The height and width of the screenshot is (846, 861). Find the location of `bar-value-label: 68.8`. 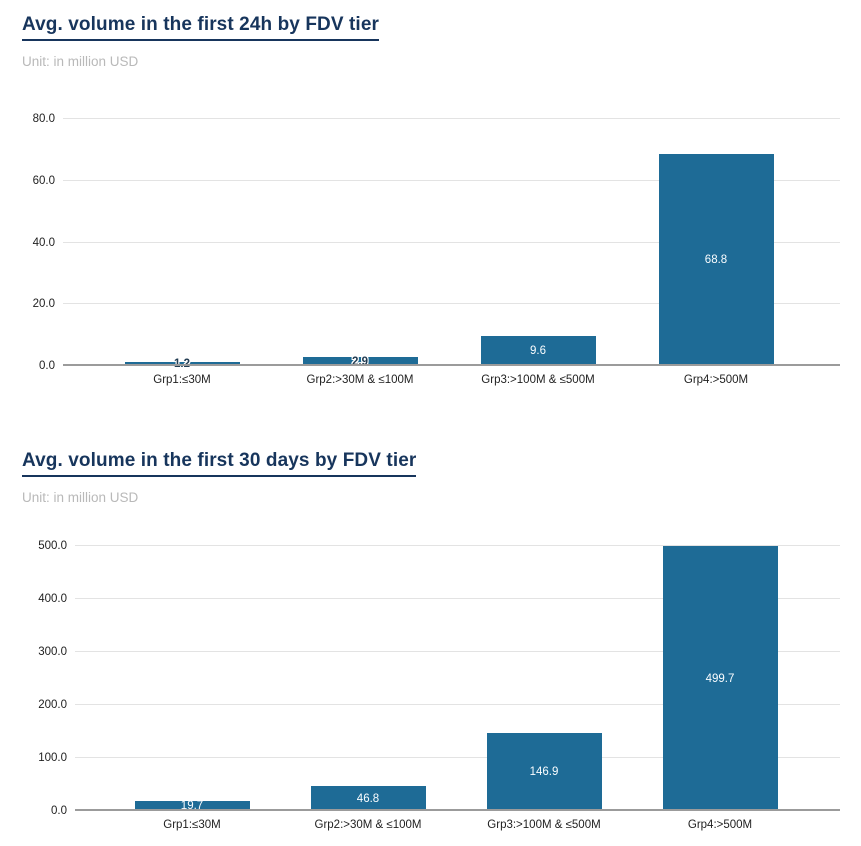

bar-value-label: 68.8 is located at coordinates (716, 259).